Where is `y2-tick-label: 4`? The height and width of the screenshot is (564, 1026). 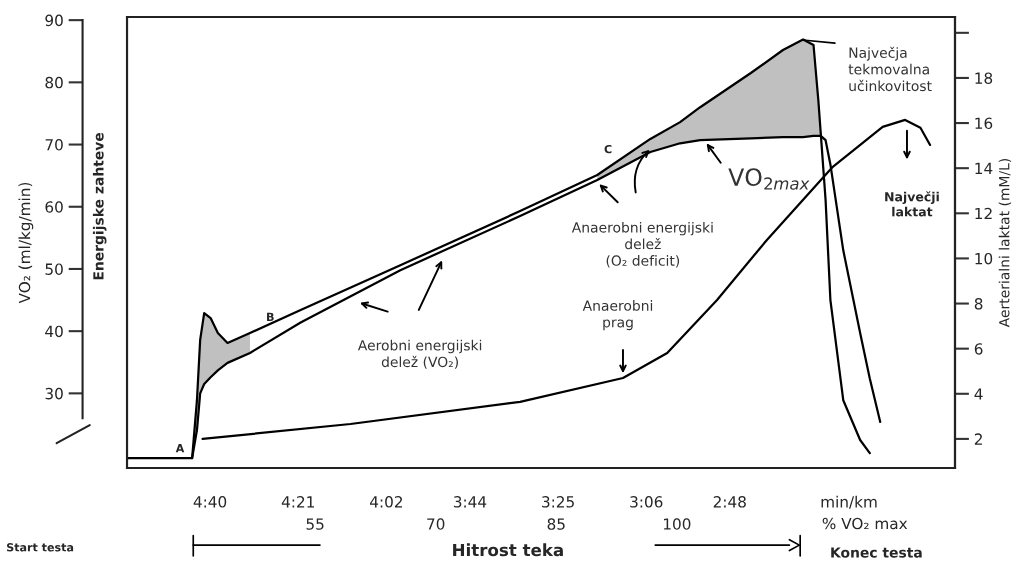 y2-tick-label: 4 is located at coordinates (978, 394).